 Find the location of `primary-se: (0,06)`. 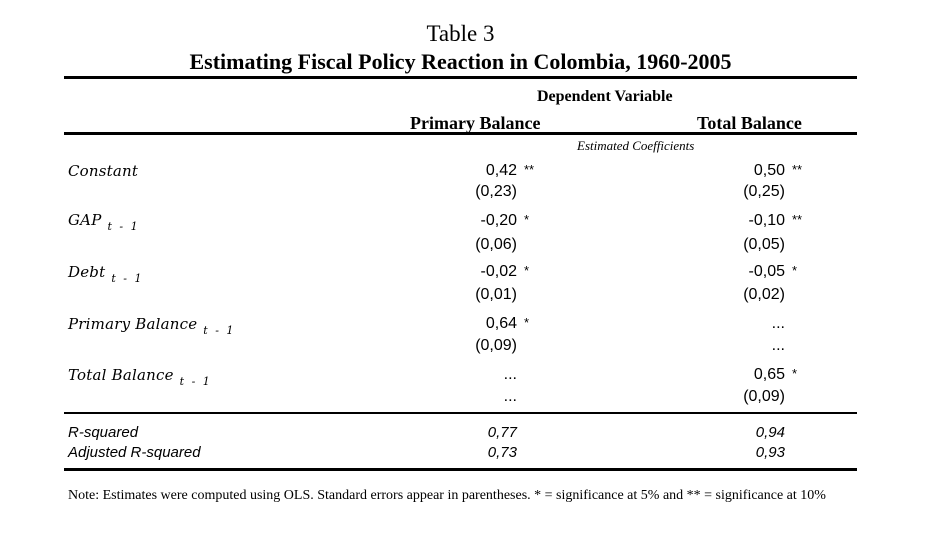

primary-se: (0,06) is located at coordinates (496, 244).